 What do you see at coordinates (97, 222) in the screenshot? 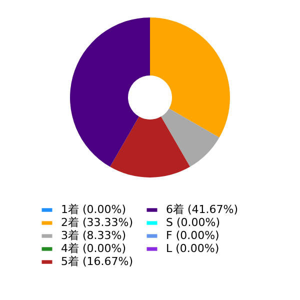
I see `legend-label: 2着 (33.33%)` at bounding box center [97, 222].